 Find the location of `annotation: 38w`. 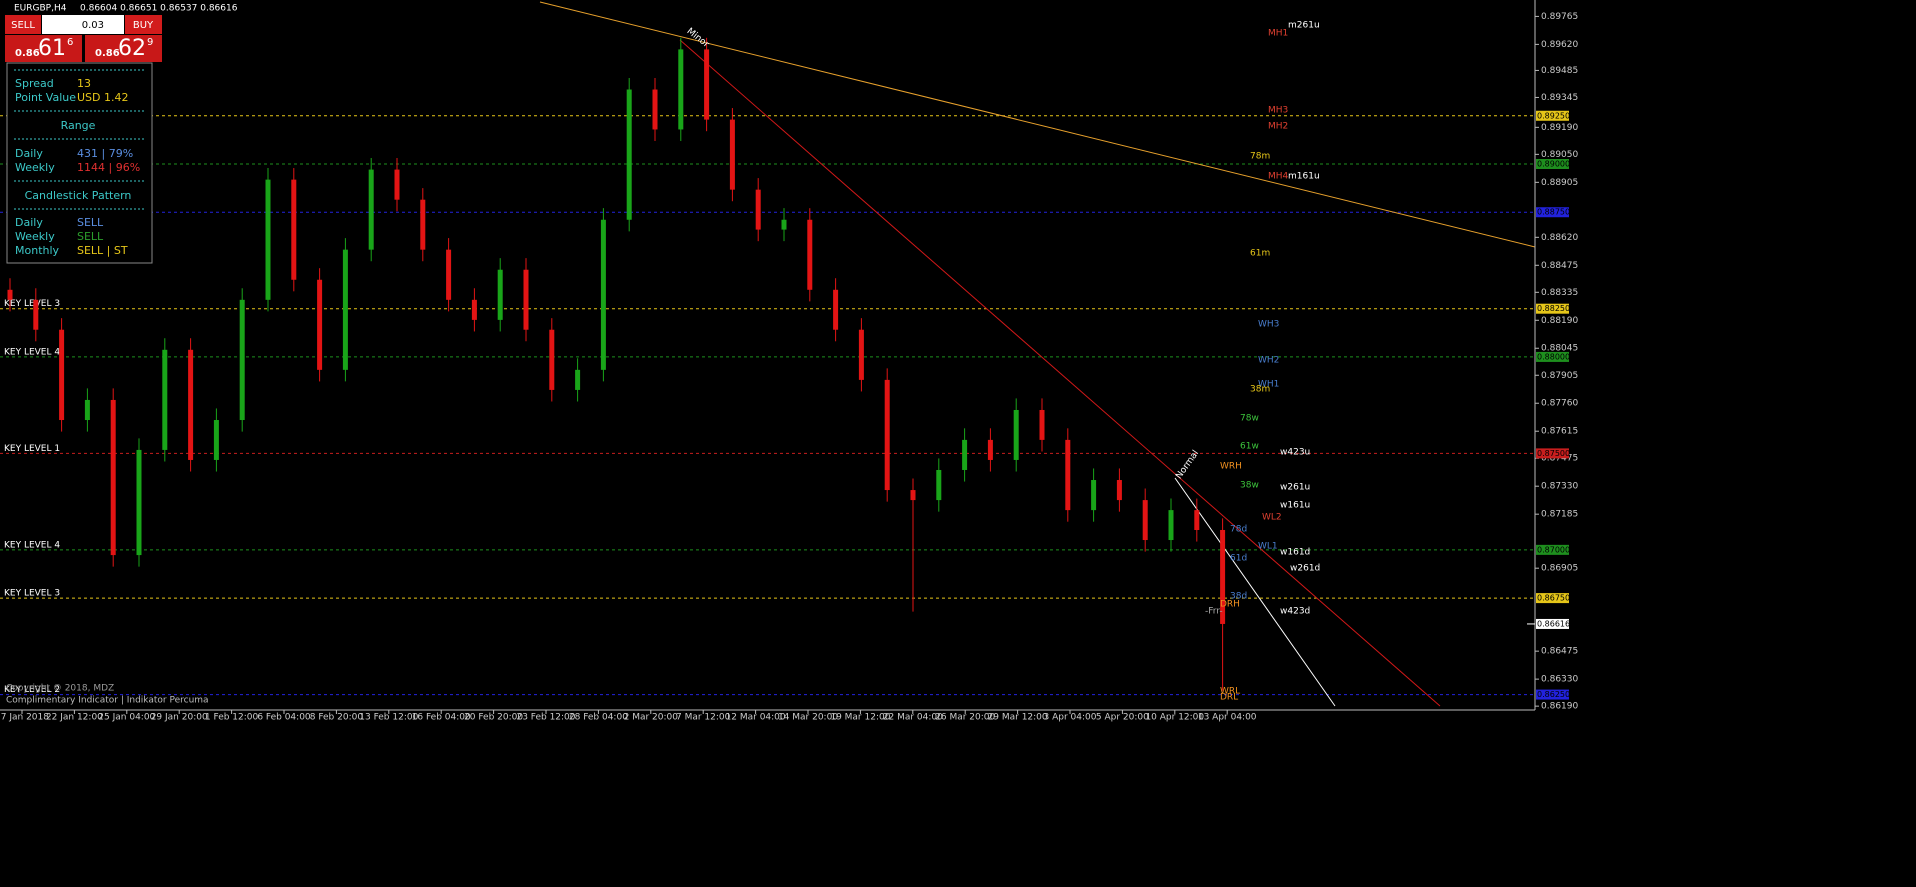

annotation: 38w is located at coordinates (1249, 486).